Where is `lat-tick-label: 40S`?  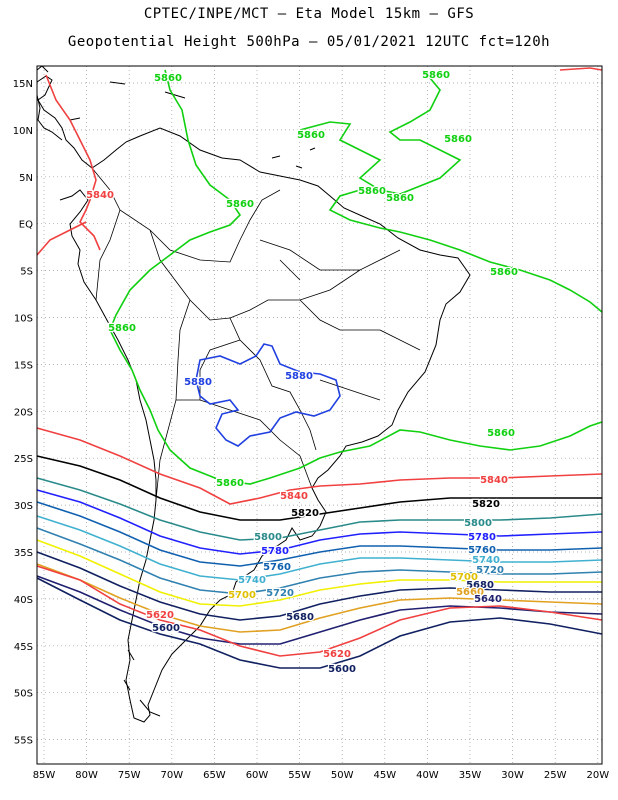 lat-tick-label: 40S is located at coordinates (23, 600).